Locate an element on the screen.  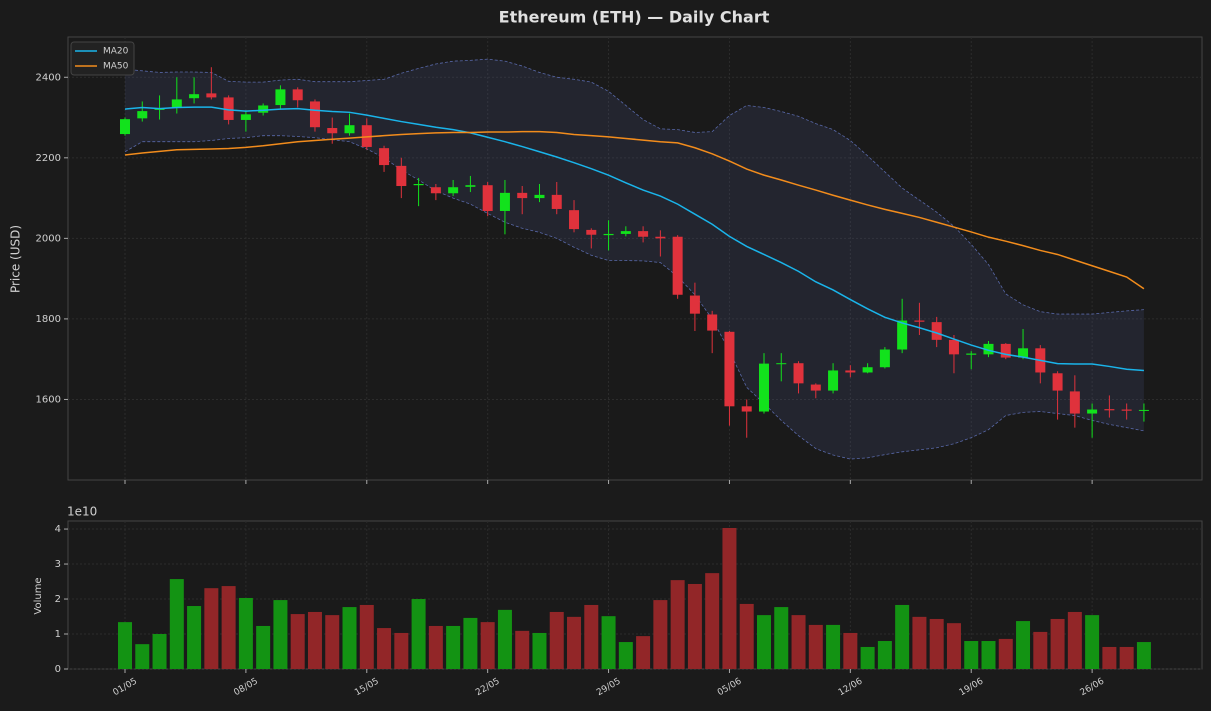
y-tick-label: 1 is located at coordinates (58, 634).